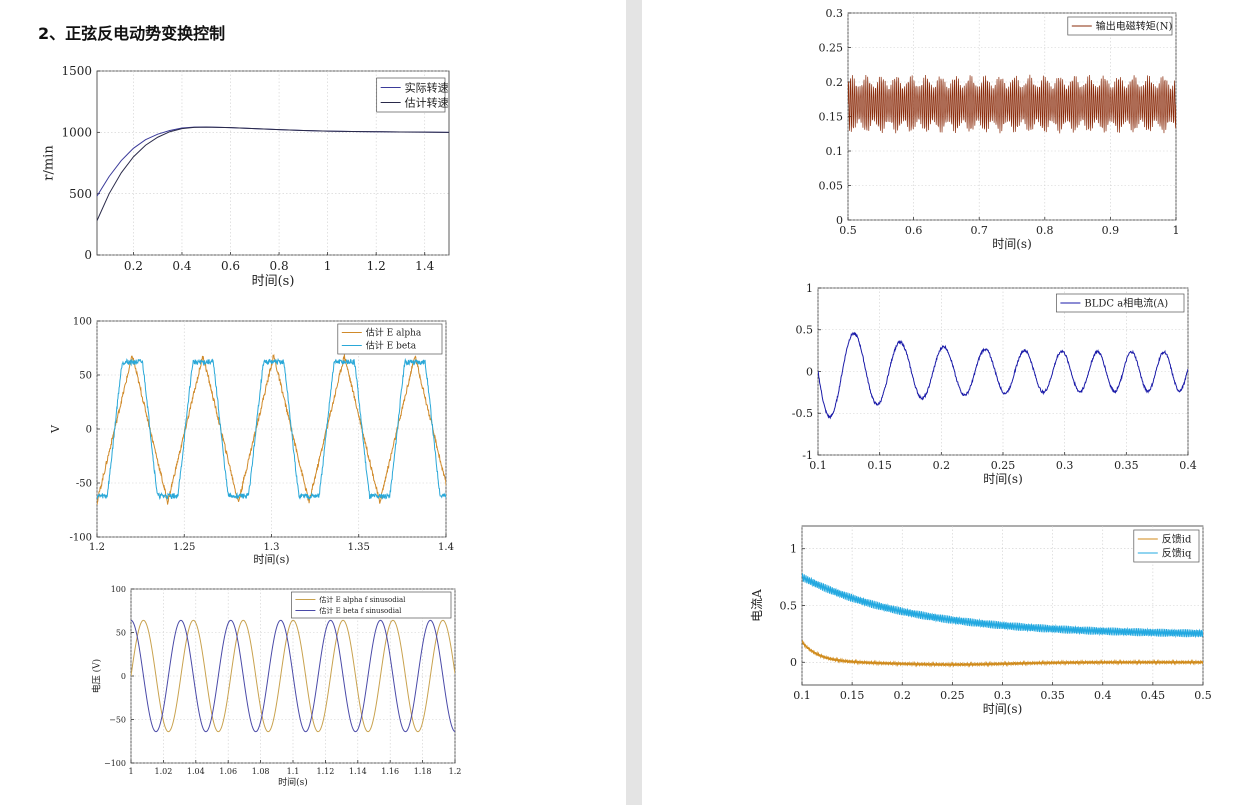 The height and width of the screenshot is (805, 1250). What do you see at coordinates (115, 763) in the screenshot?
I see `y-tick-label: −100` at bounding box center [115, 763].